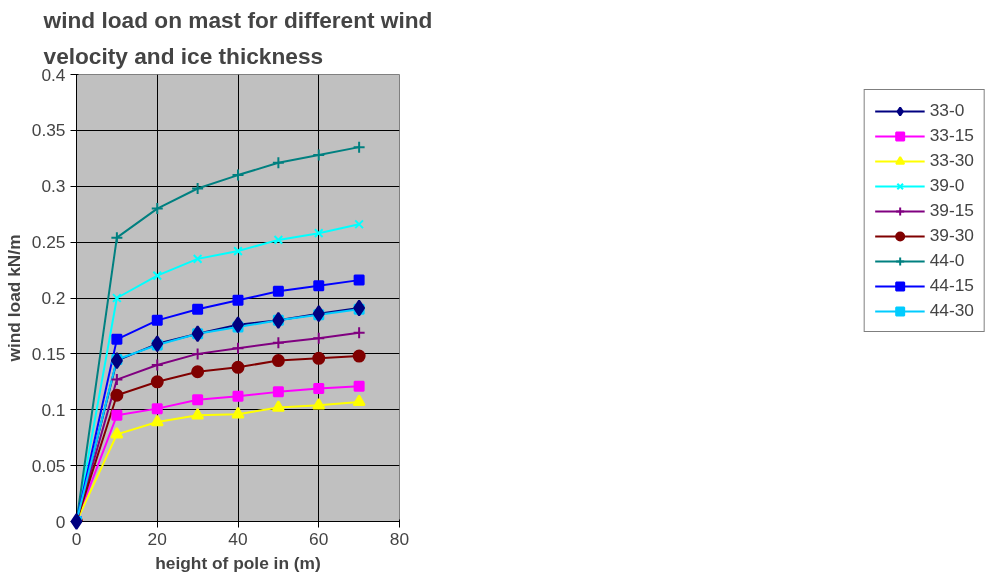  What do you see at coordinates (53, 186) in the screenshot?
I see `y-tick-label: 0.3` at bounding box center [53, 186].